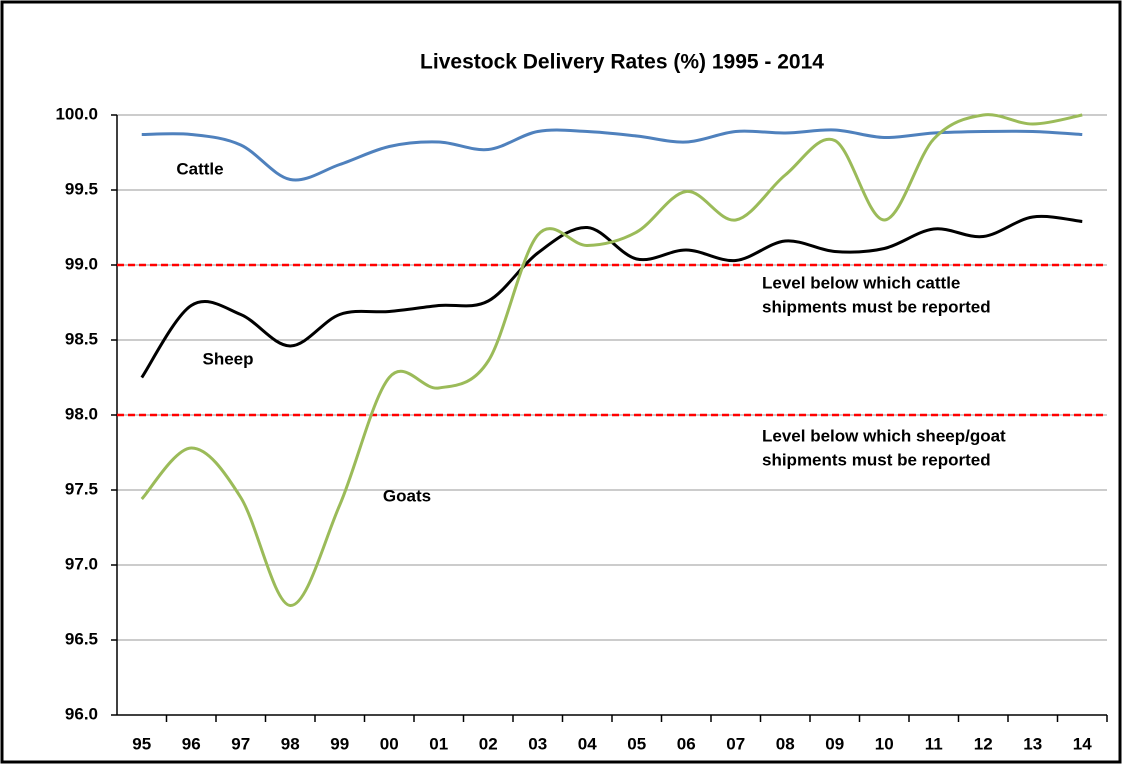 The width and height of the screenshot is (1122, 764). What do you see at coordinates (290, 743) in the screenshot?
I see `x-tick-label: 98` at bounding box center [290, 743].